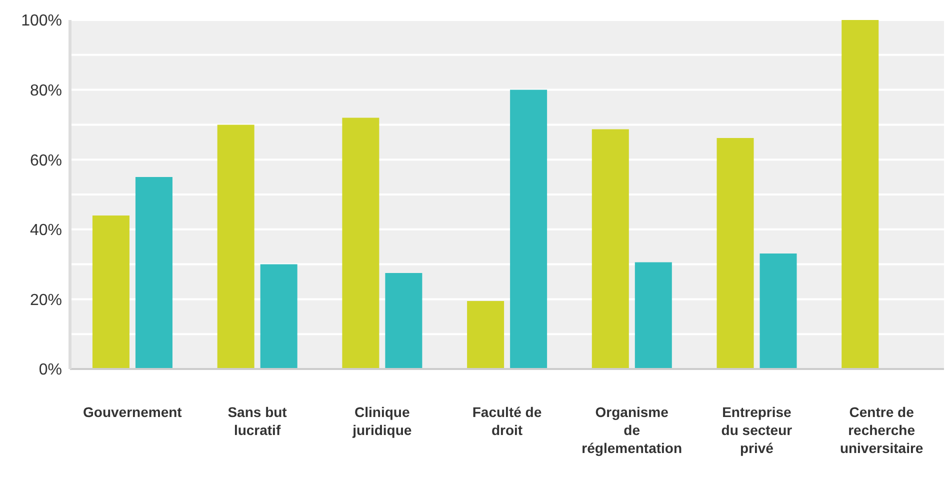 This screenshot has height=489, width=952. I want to click on x-tick-label: Clinique juridique, so click(382, 421).